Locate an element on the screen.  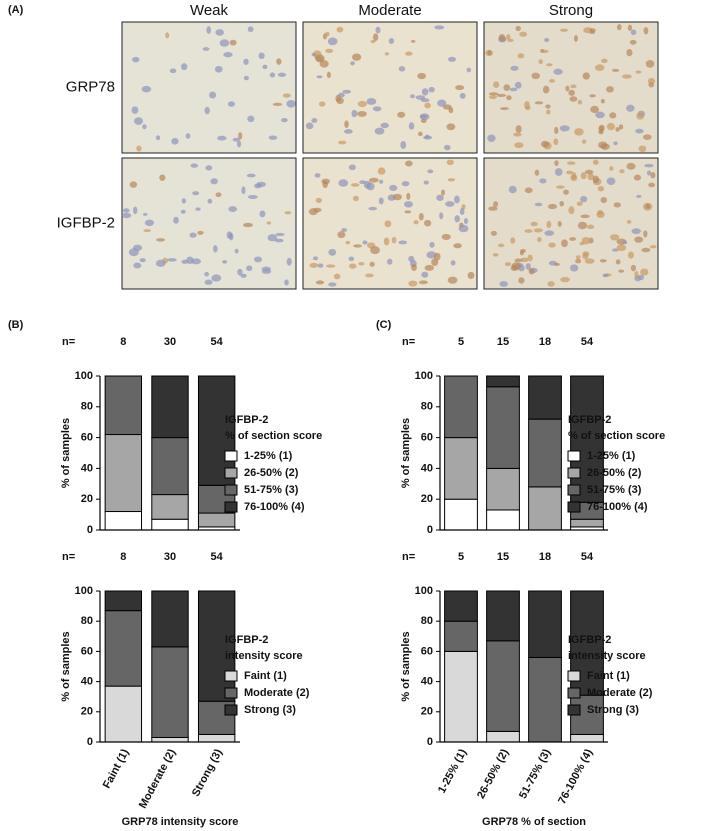
legend-title: % of section score is located at coordinates (273, 436).